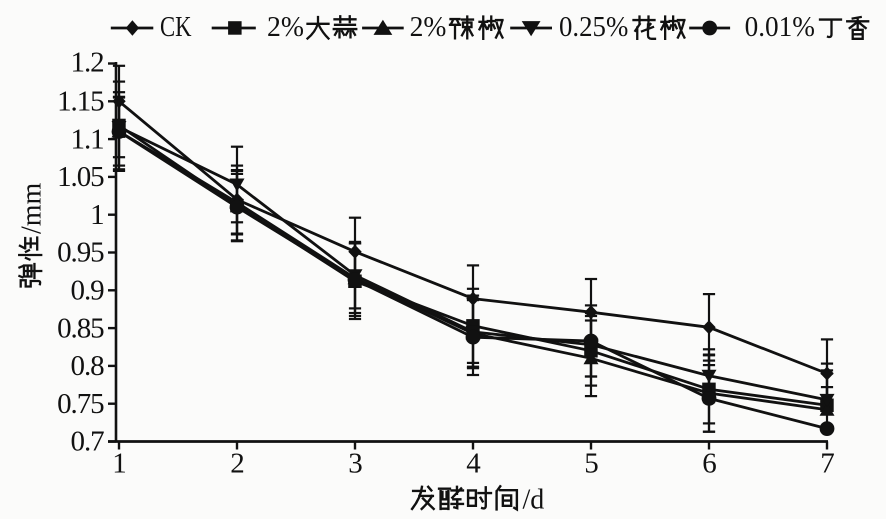  What do you see at coordinates (87, 139) in the screenshot?
I see `svg-text: 1.1` at bounding box center [87, 139].